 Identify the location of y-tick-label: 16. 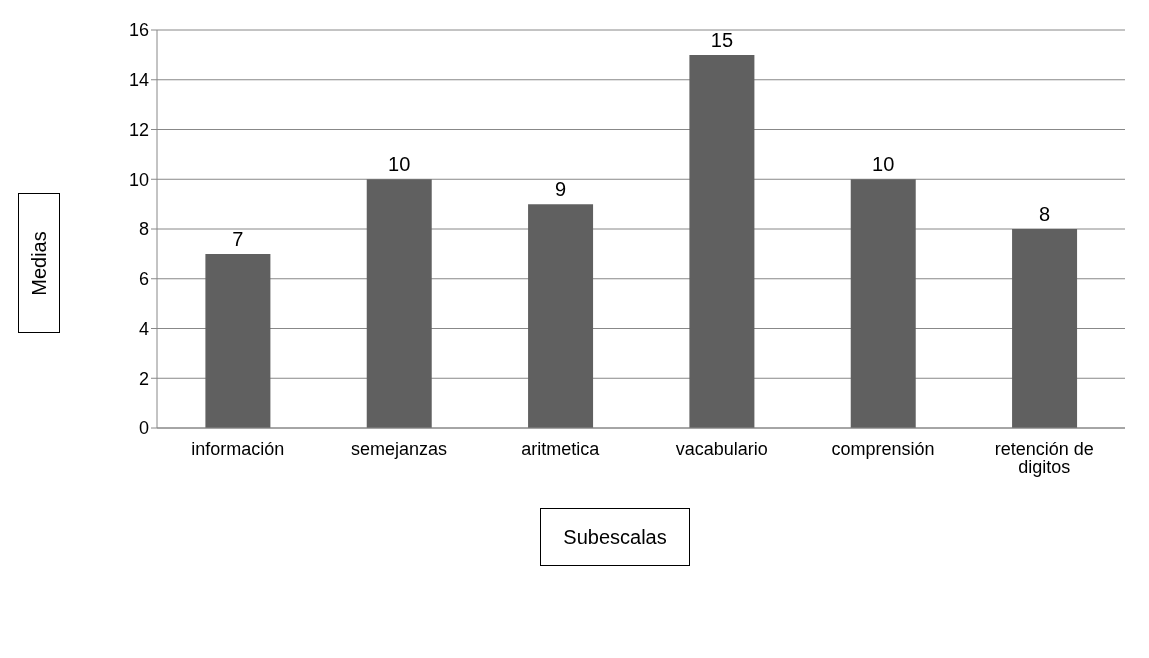
(138, 30).